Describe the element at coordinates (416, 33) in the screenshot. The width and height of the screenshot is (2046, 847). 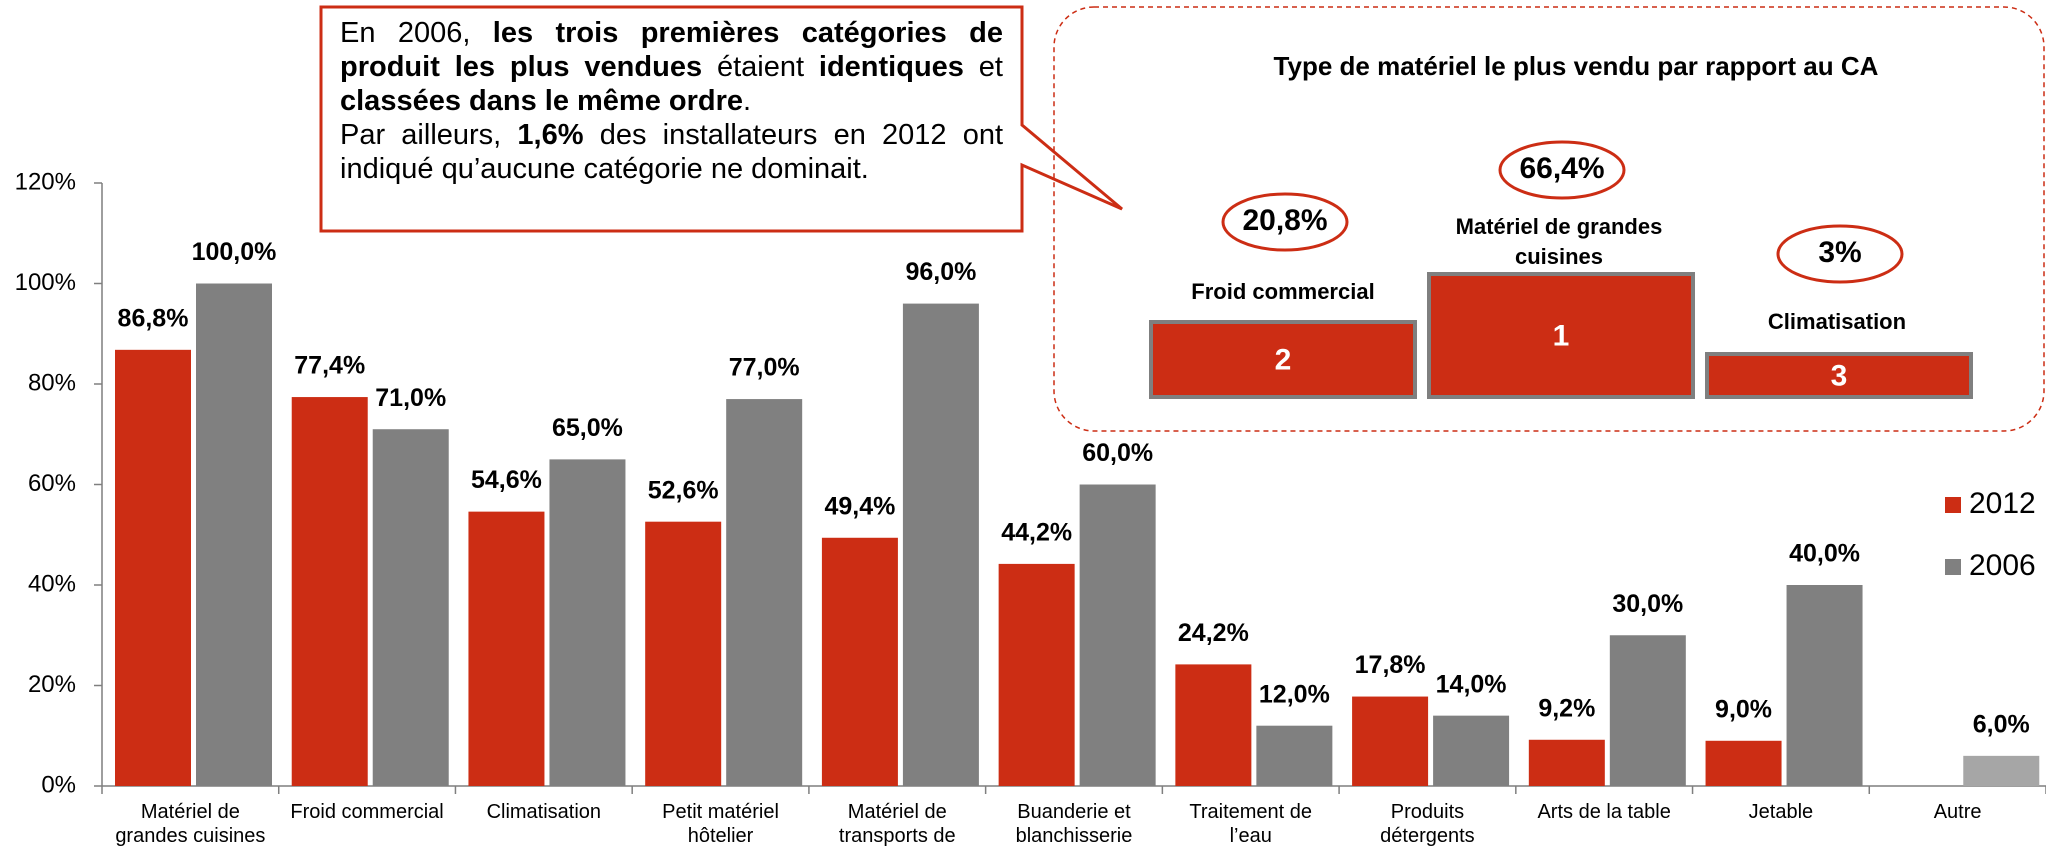
I see `callout-run: En 2006,` at that location.